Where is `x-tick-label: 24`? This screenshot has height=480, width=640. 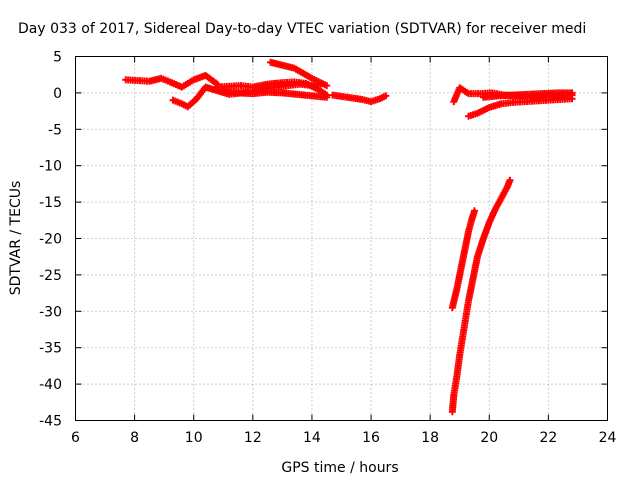
x-tick-label: 24 is located at coordinates (608, 438).